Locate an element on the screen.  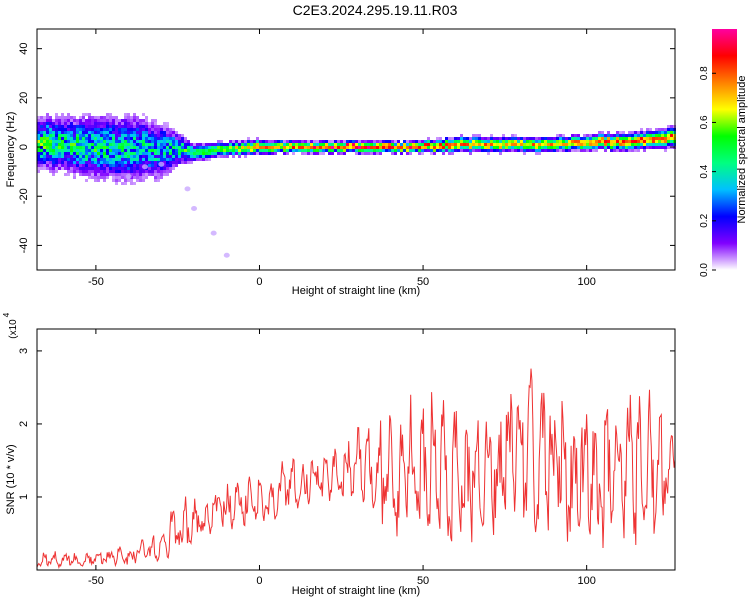
scatter-point is located at coordinates (144, 167).